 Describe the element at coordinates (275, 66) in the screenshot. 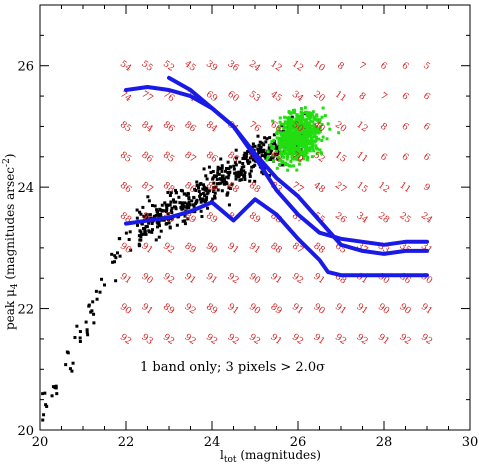

I see `grid-number-label: 12` at that location.